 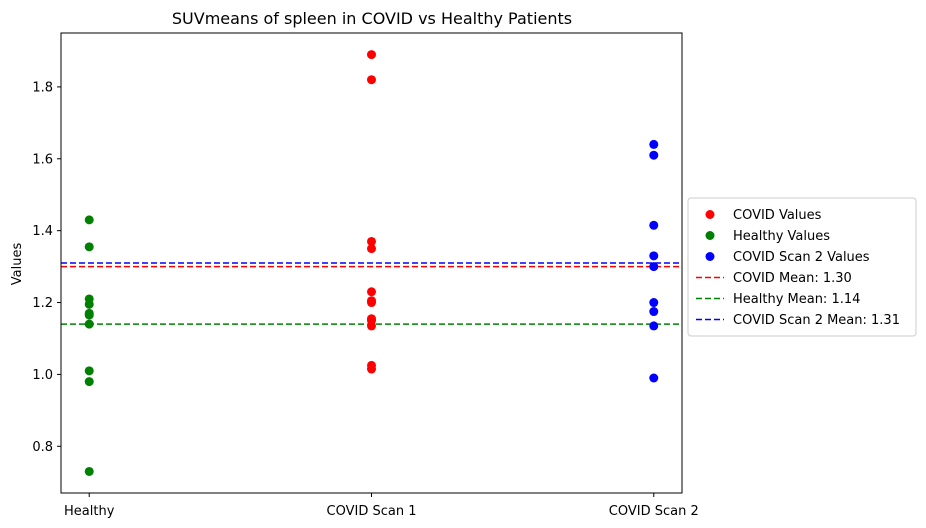 What do you see at coordinates (372, 511) in the screenshot?
I see `x-tick-label: COVID Scan 1` at bounding box center [372, 511].